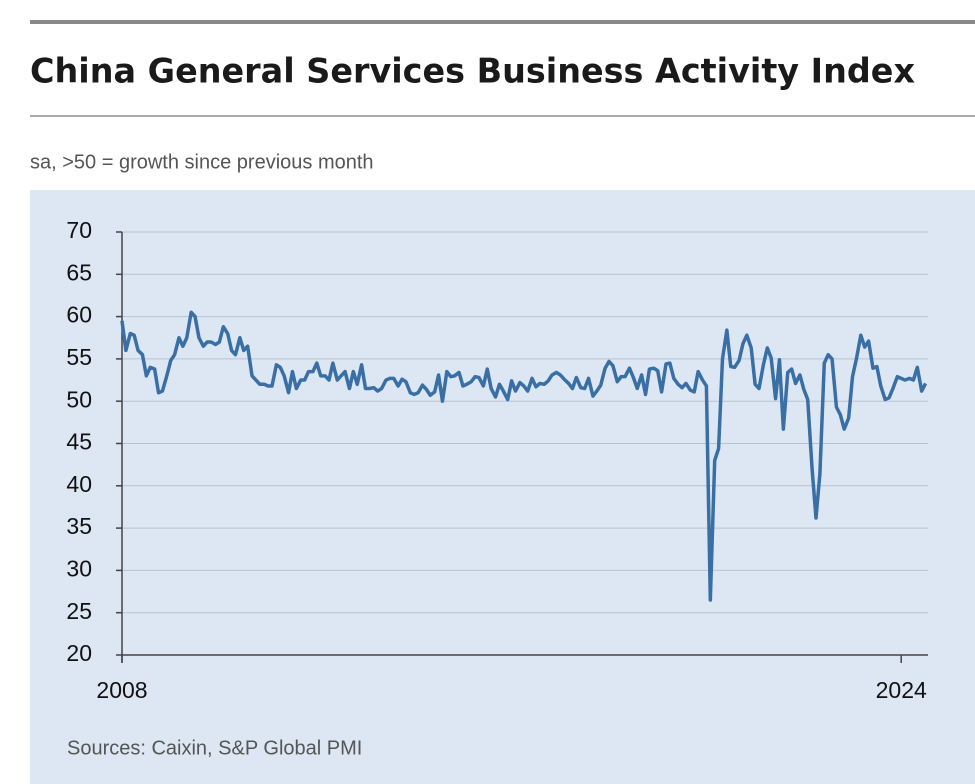 The height and width of the screenshot is (784, 975). I want to click on x-tick-label: 2008, so click(121, 690).